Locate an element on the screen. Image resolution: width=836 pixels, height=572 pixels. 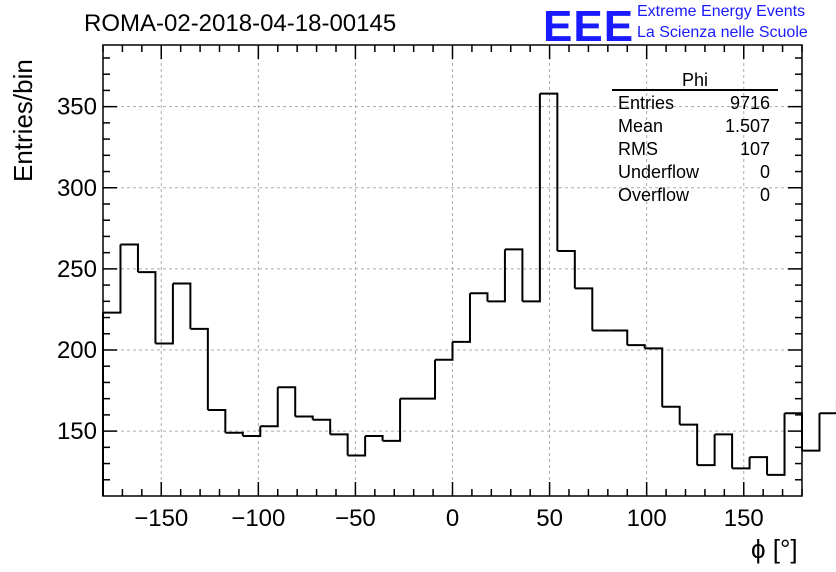
stats-row-mean: Mean 1.507 is located at coordinates (695, 126).